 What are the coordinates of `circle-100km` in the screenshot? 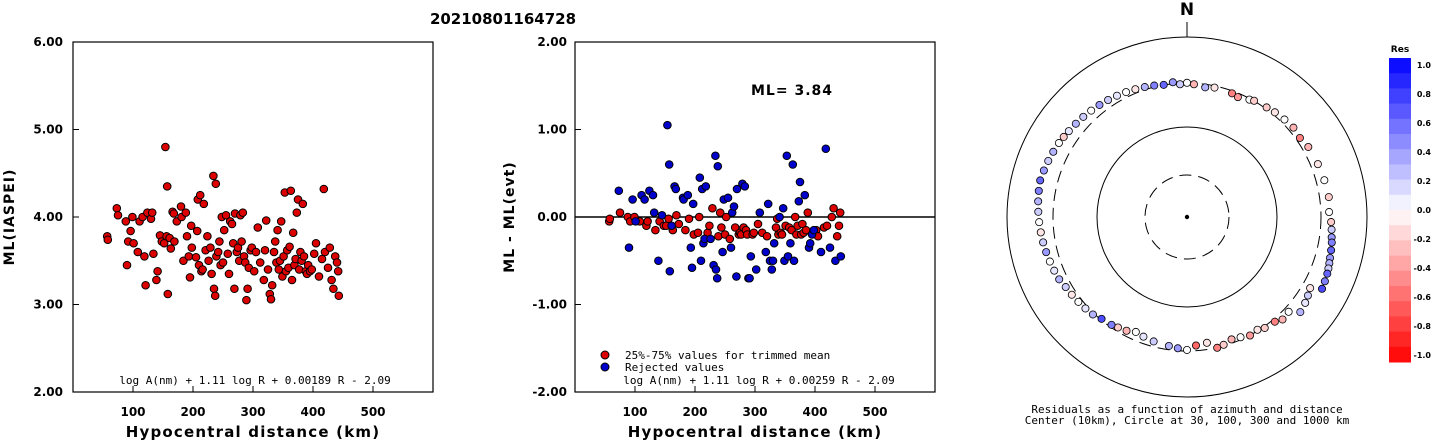 It's located at (1187, 217).